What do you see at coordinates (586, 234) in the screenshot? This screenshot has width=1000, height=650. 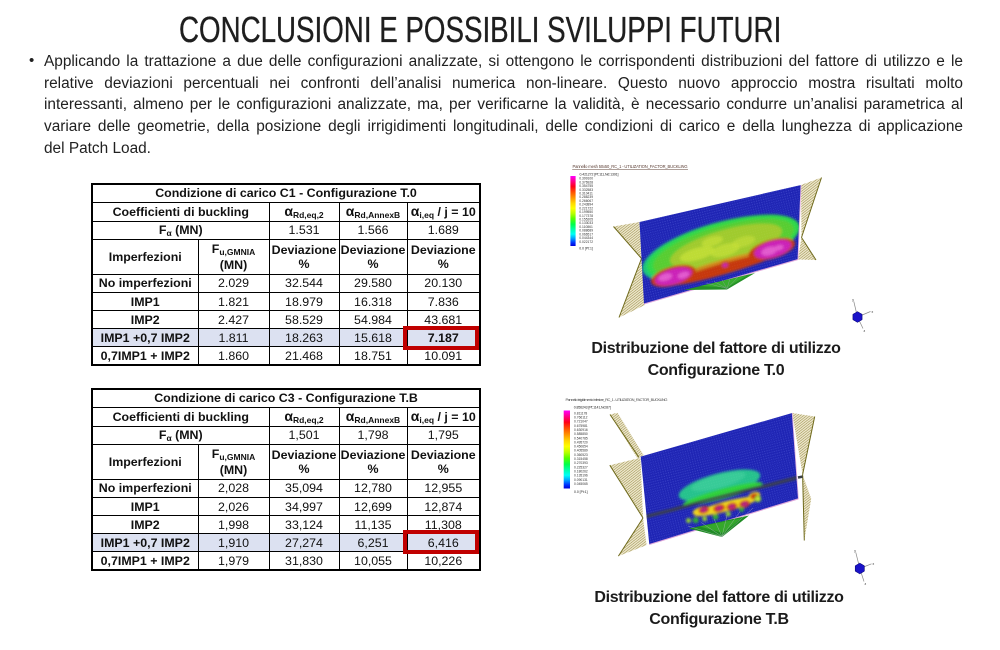 I see `svg-text: 0.066517` at bounding box center [586, 234].